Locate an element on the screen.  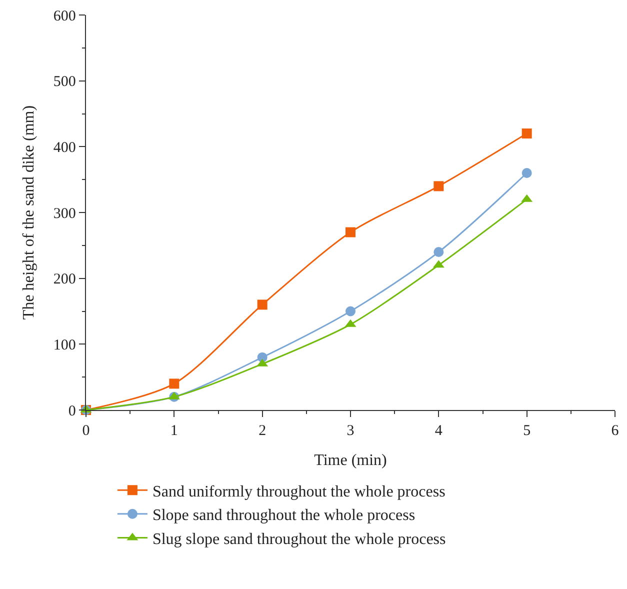
y-tick-label: 200 is located at coordinates (64, 280).